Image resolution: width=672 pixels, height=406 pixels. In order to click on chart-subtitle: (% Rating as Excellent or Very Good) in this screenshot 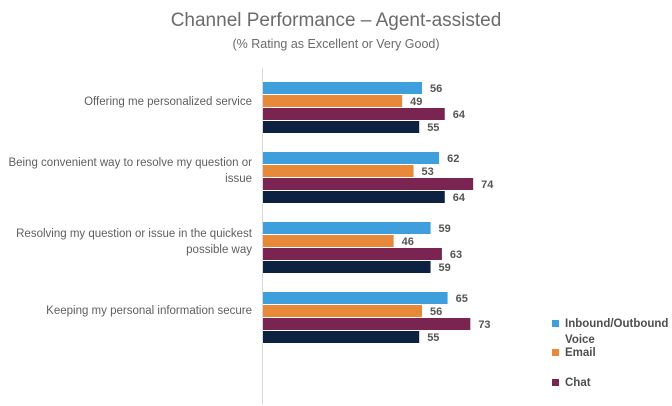, I will do `click(336, 44)`.